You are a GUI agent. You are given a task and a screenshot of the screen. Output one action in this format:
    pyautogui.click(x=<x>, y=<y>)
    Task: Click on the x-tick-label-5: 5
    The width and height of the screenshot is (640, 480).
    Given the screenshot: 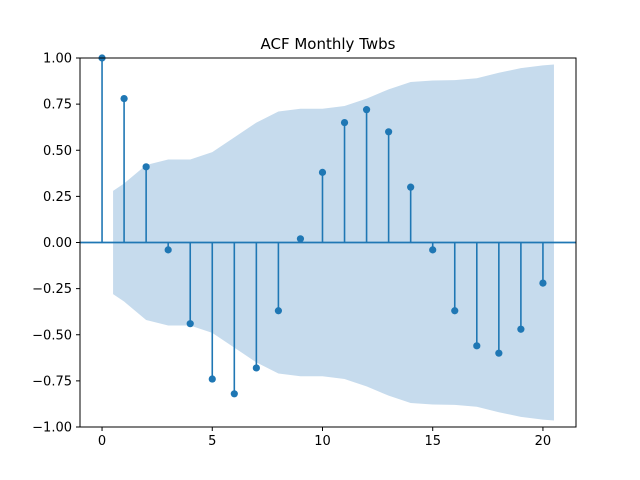 What is the action you would take?
    pyautogui.click(x=212, y=441)
    